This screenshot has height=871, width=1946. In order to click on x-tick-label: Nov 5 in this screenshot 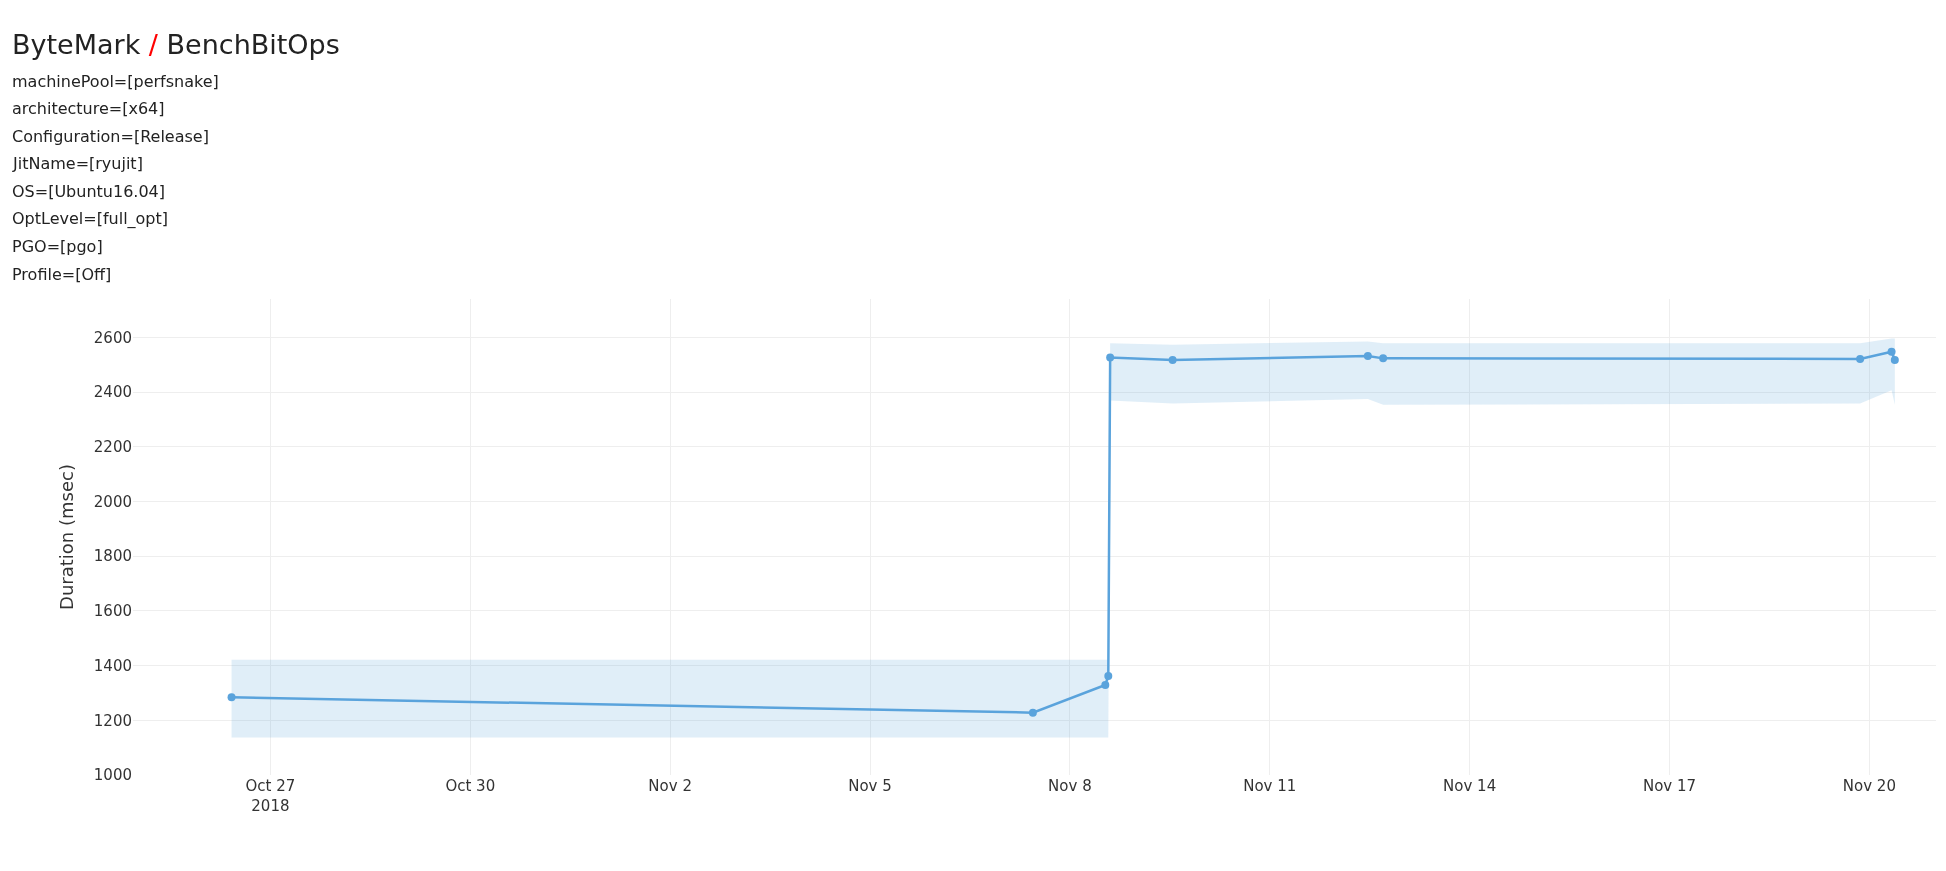, I will do `click(870, 786)`.